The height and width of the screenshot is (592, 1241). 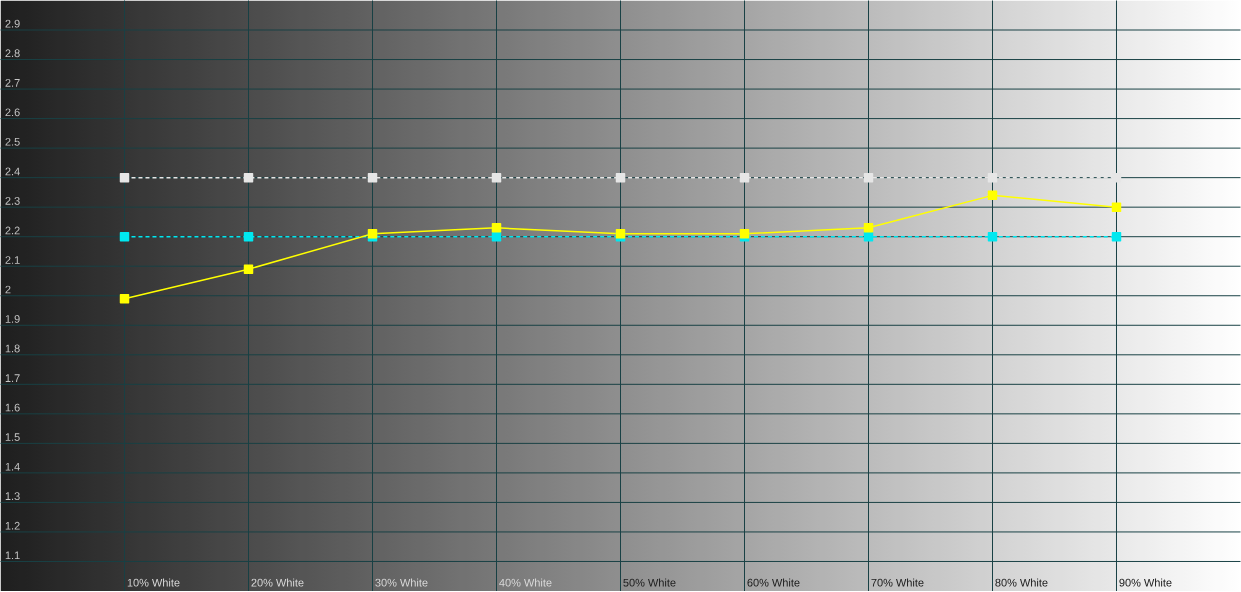 What do you see at coordinates (12, 171) in the screenshot?
I see `y-tick-label: 2.4` at bounding box center [12, 171].